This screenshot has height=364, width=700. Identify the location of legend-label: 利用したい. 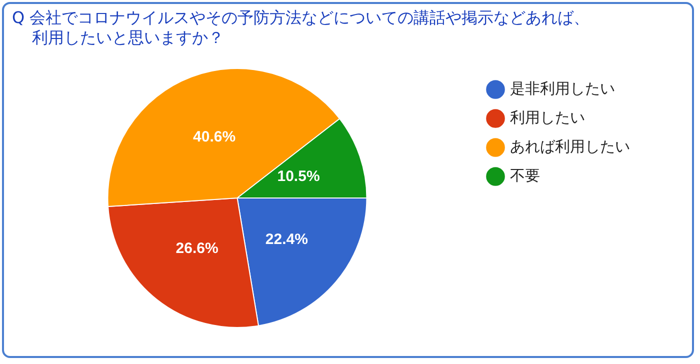
(547, 117).